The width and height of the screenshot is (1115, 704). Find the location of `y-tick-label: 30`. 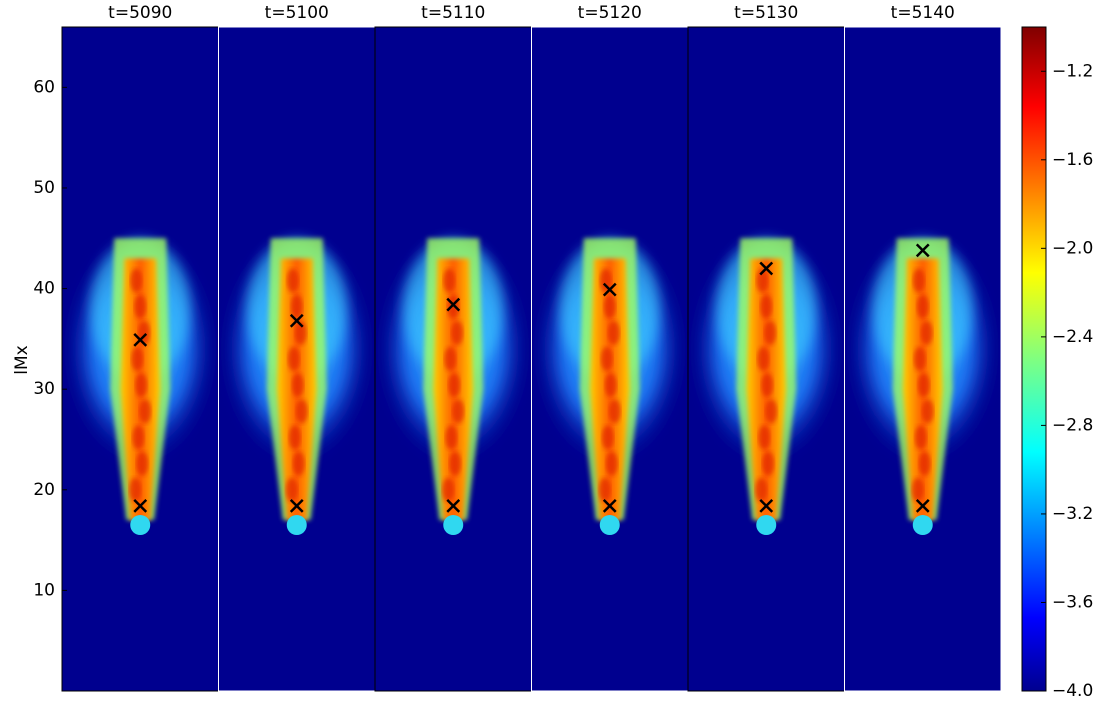

y-tick-label: 30 is located at coordinates (44, 389).